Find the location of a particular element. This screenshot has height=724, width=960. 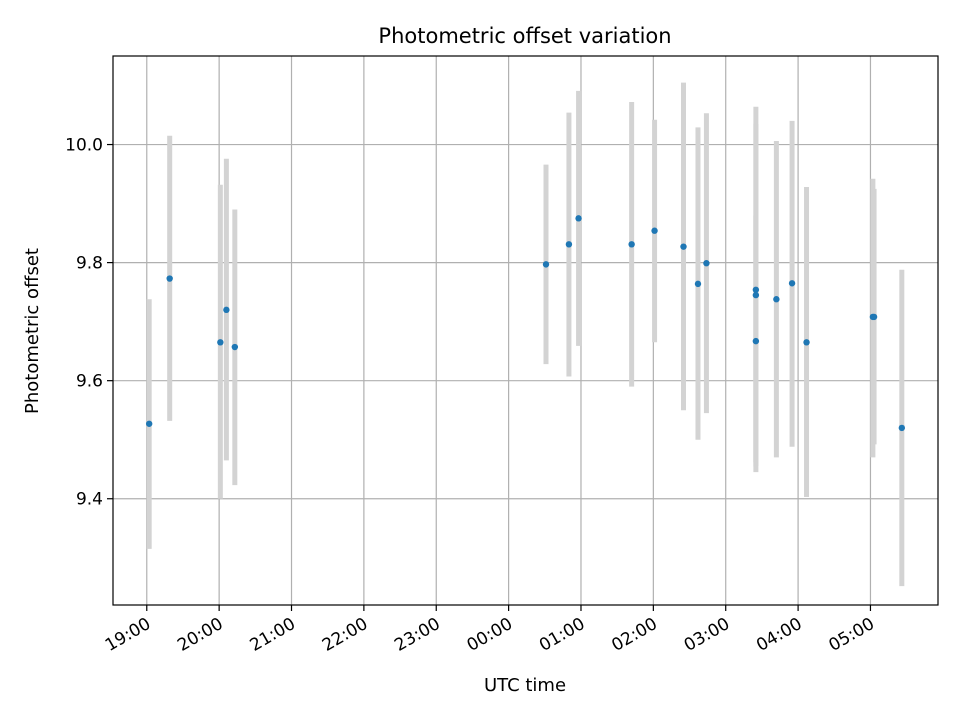

y-tick-label: 9.6 is located at coordinates (89, 382).